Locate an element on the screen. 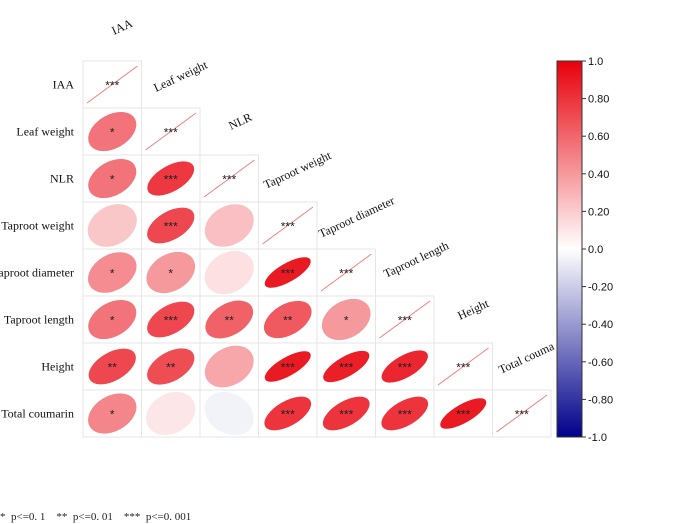 The width and height of the screenshot is (685, 524). row-label: Taproot weight is located at coordinates (37, 226).